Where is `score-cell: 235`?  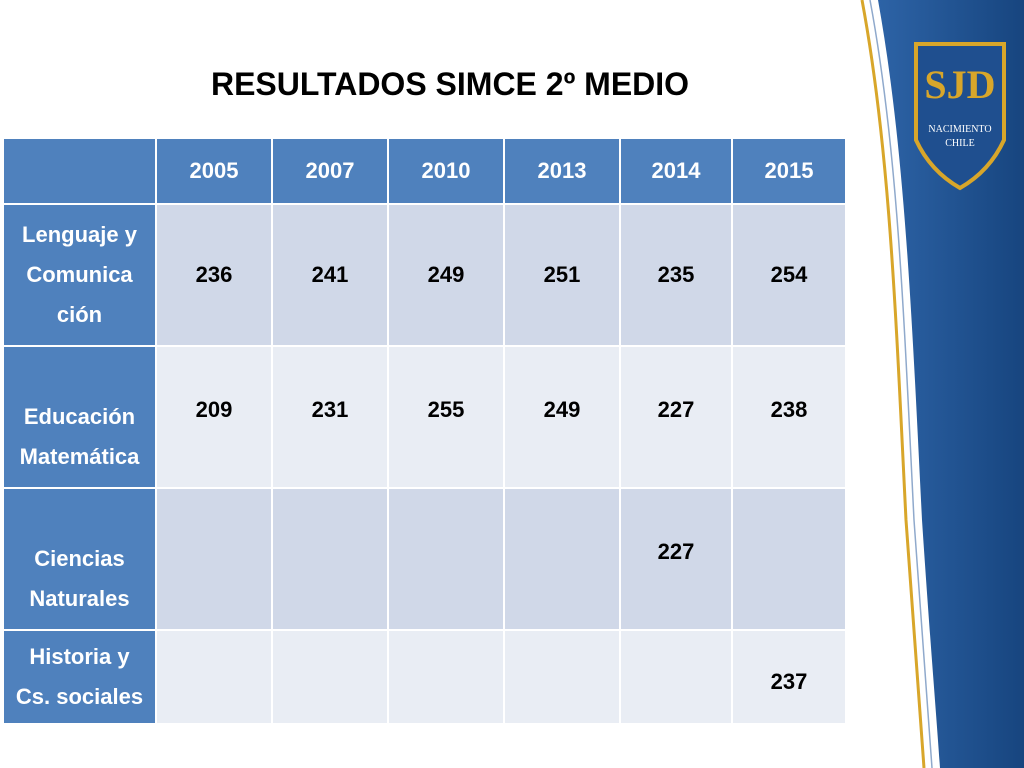
score-cell: 235 is located at coordinates (676, 275).